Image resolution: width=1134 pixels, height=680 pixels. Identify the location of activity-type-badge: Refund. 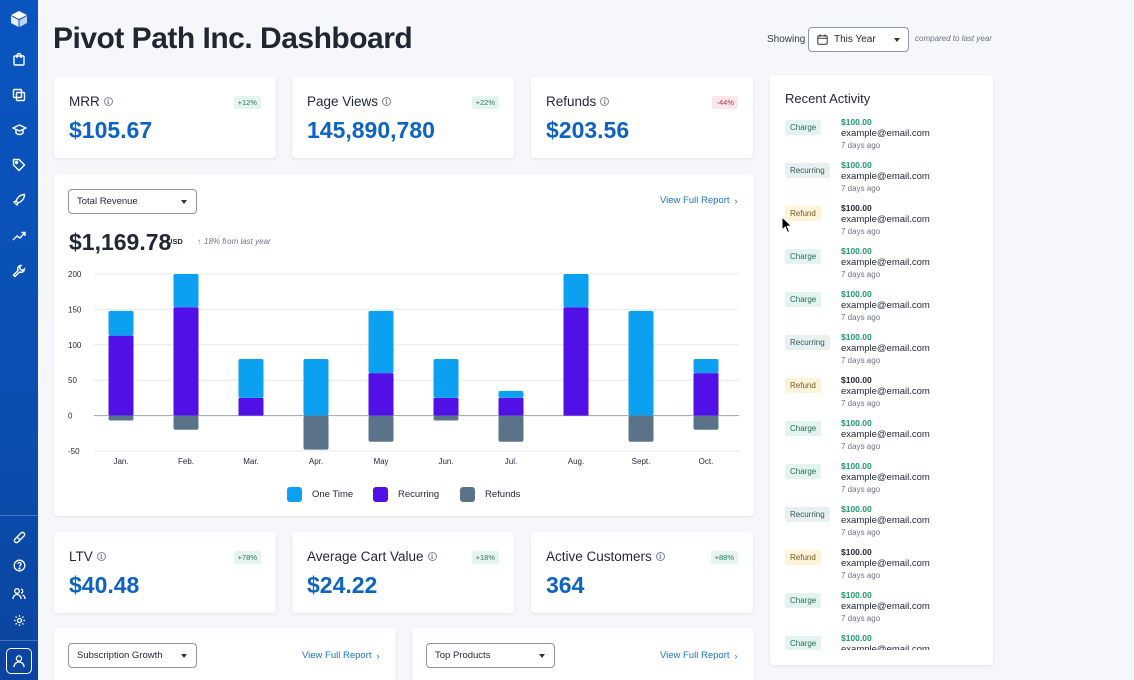
(803, 213).